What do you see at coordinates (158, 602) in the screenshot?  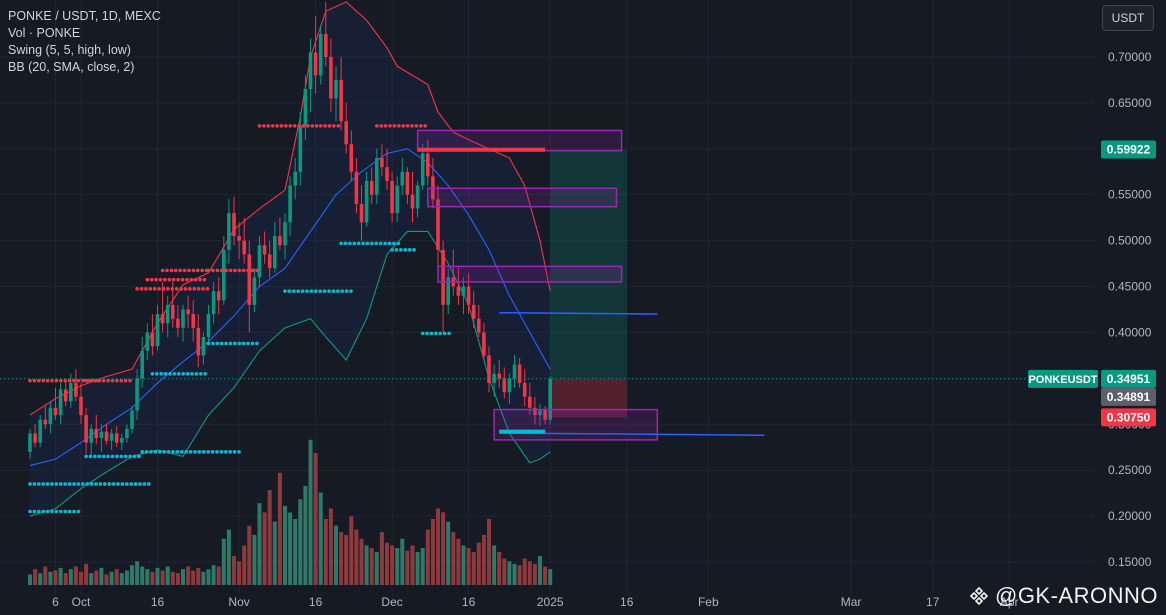 I see `time-tick: 16` at bounding box center [158, 602].